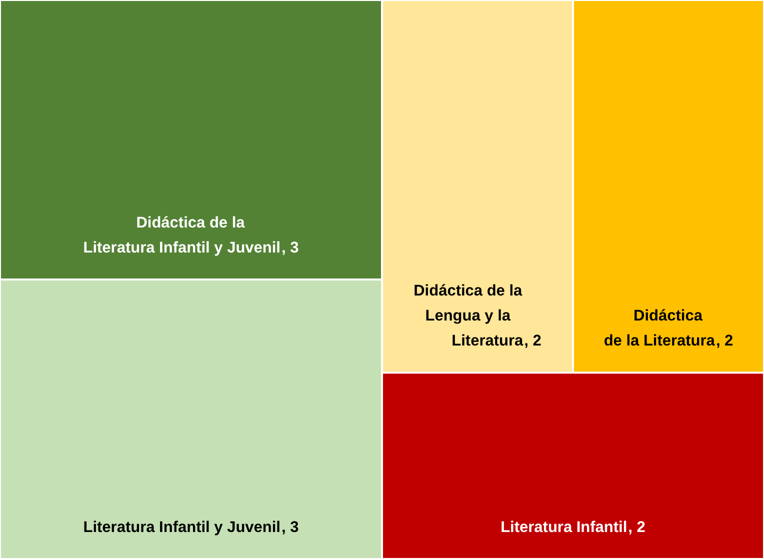 The height and width of the screenshot is (559, 764). I want to click on category-label: Didáctica de la Lengua y la Literatura, so click(469, 316).